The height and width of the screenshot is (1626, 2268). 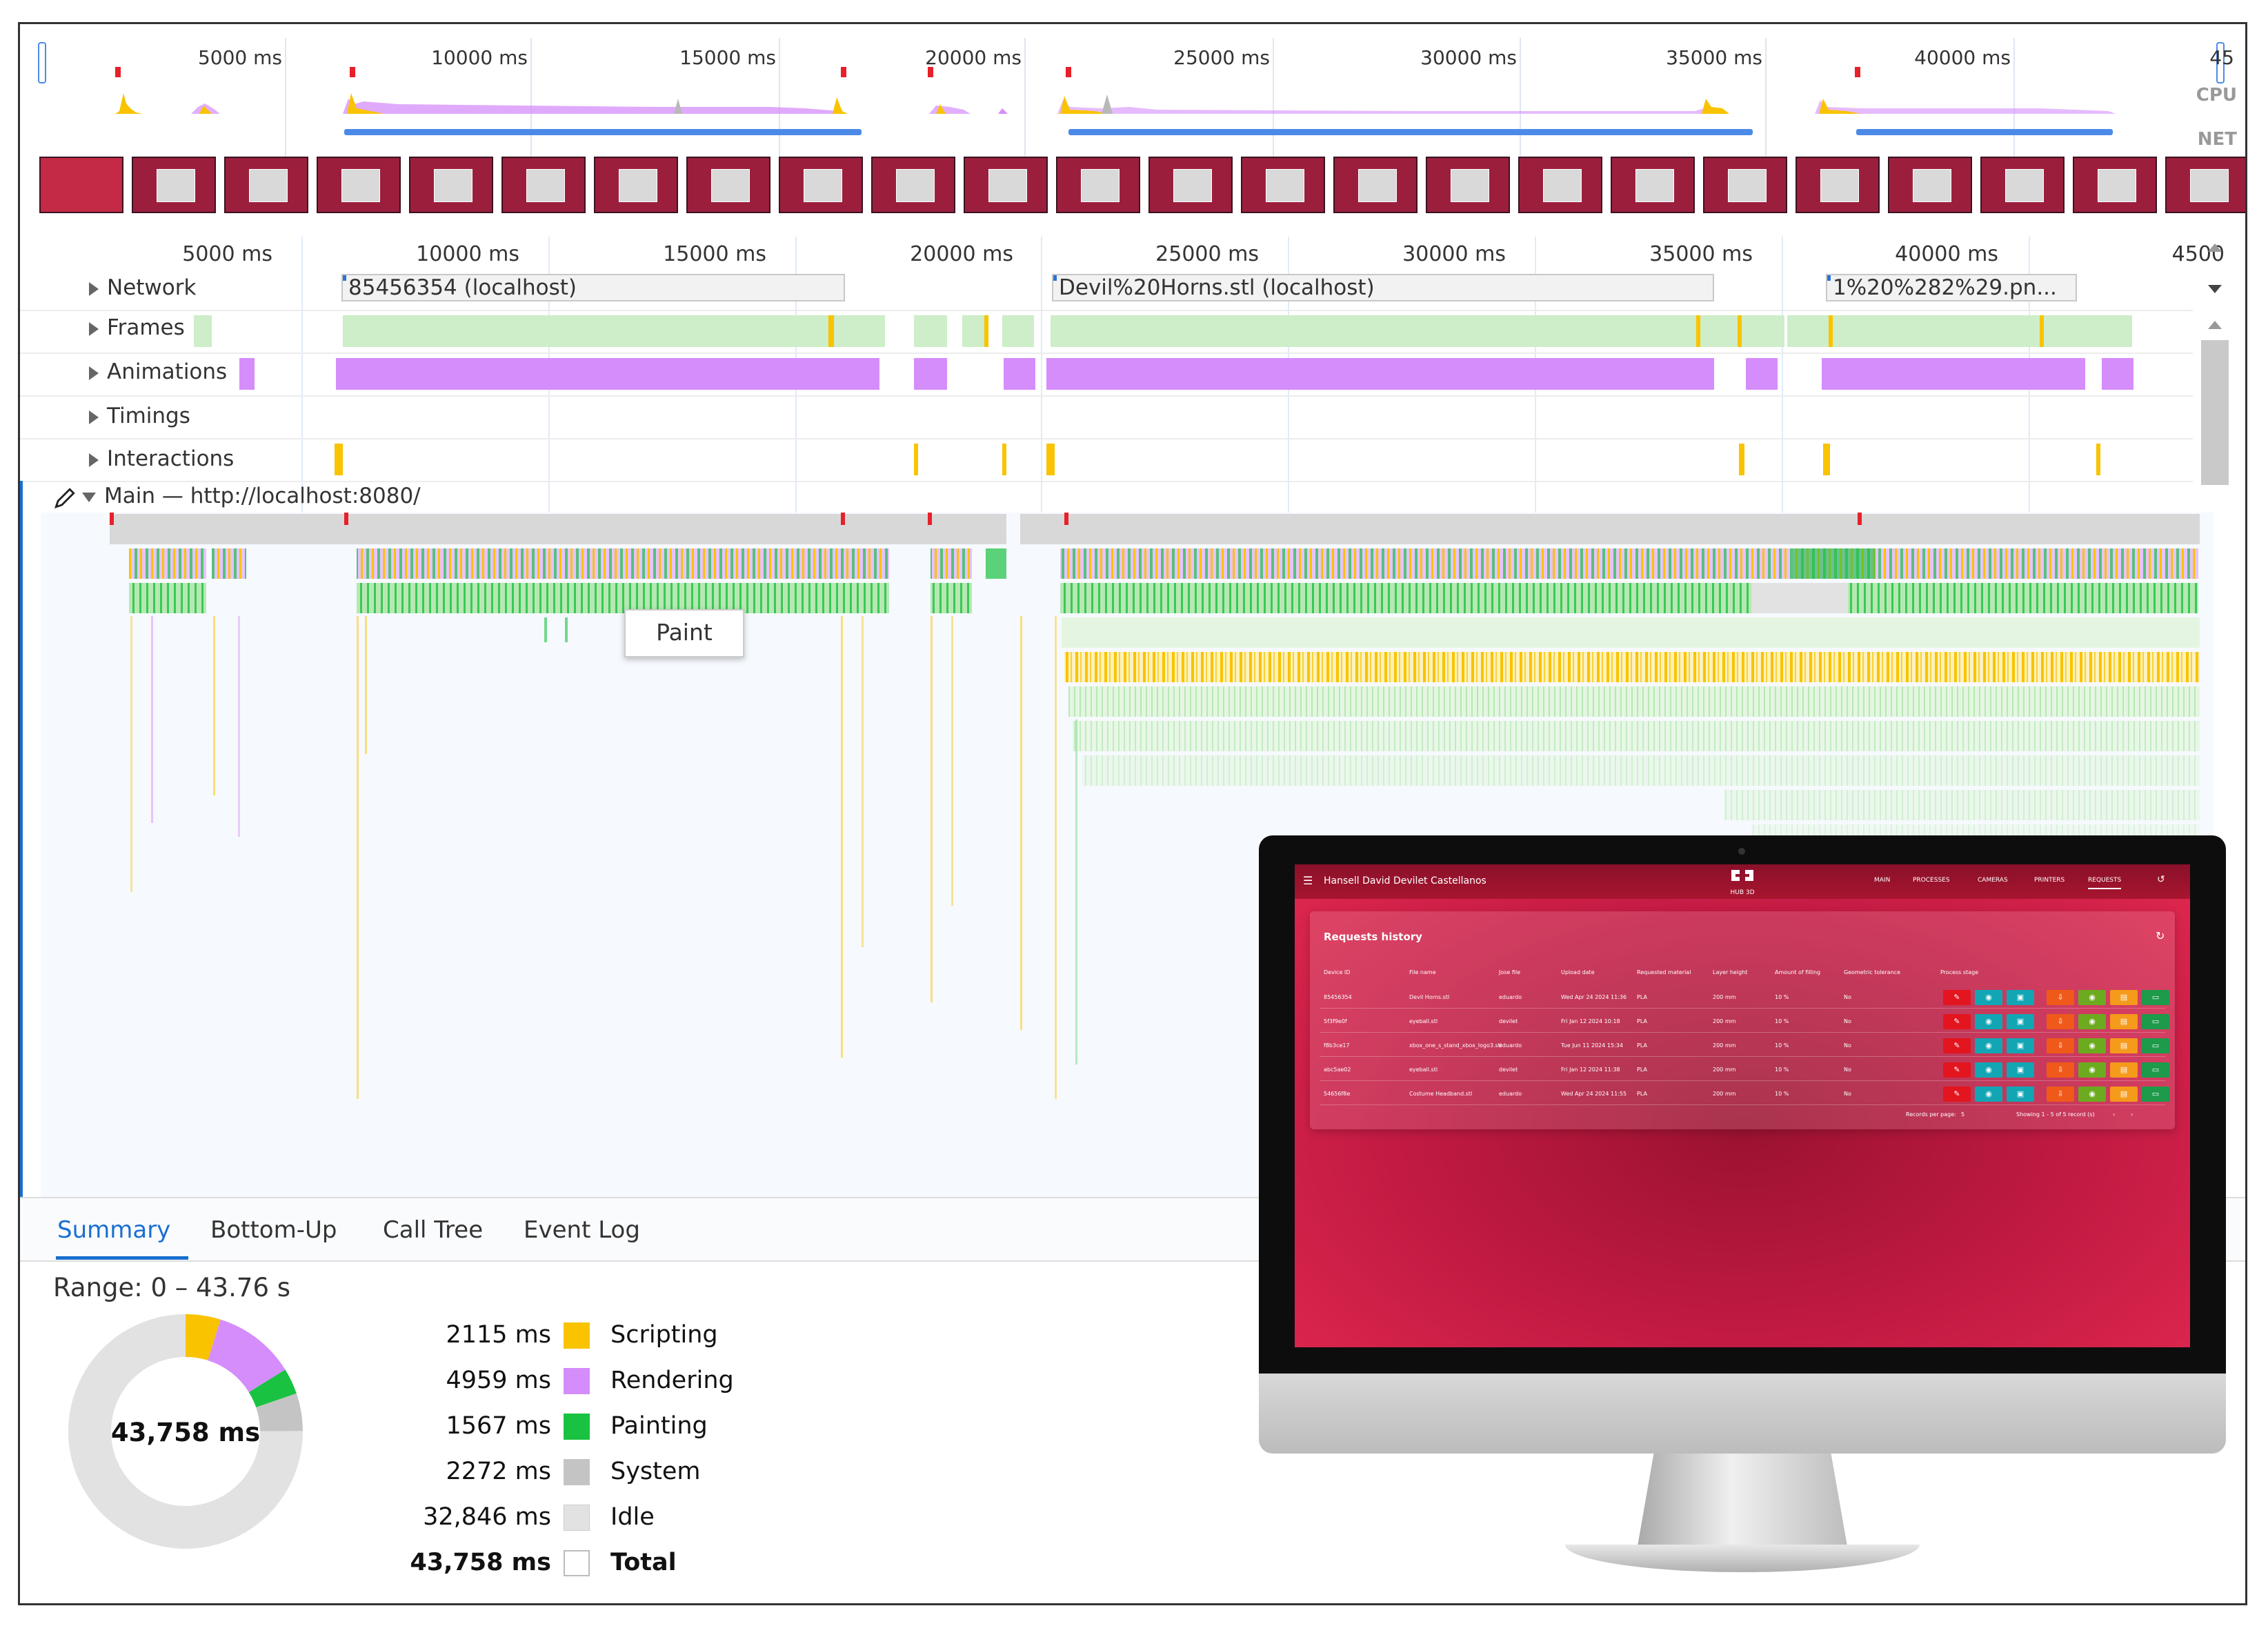 I want to click on logout-icon: ↺, so click(x=2161, y=879).